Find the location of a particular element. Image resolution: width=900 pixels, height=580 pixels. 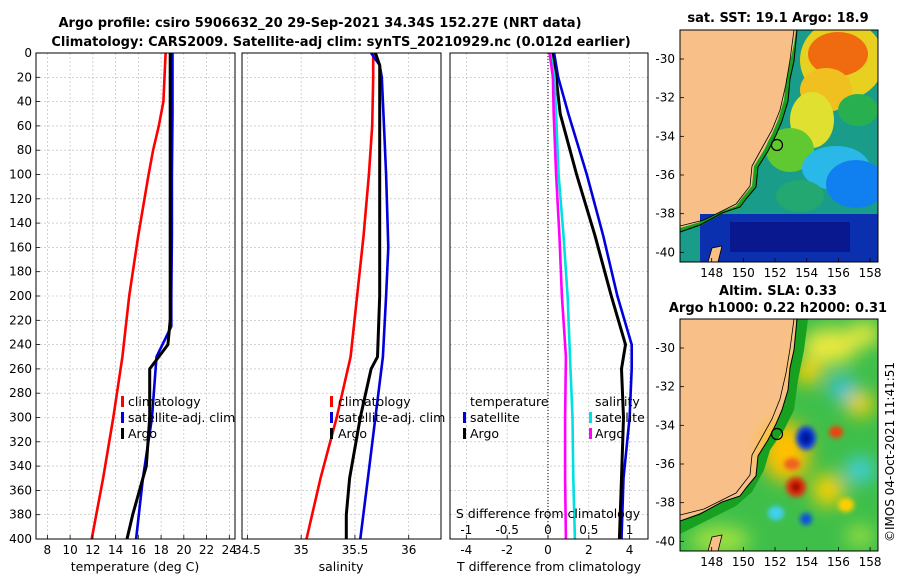

t-difference-xlabel: T difference from climatology is located at coordinates (549, 566).